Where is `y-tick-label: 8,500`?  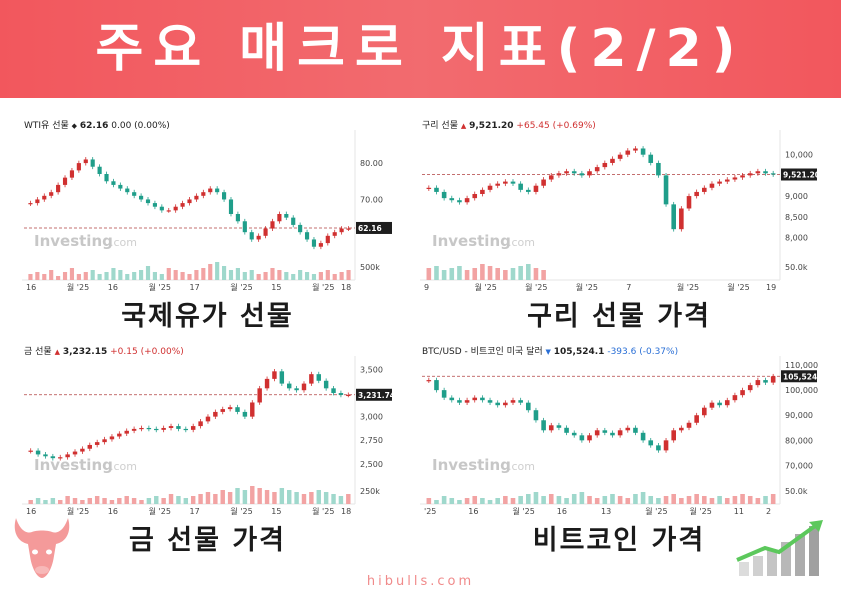 y-tick-label: 8,500 is located at coordinates (796, 217).